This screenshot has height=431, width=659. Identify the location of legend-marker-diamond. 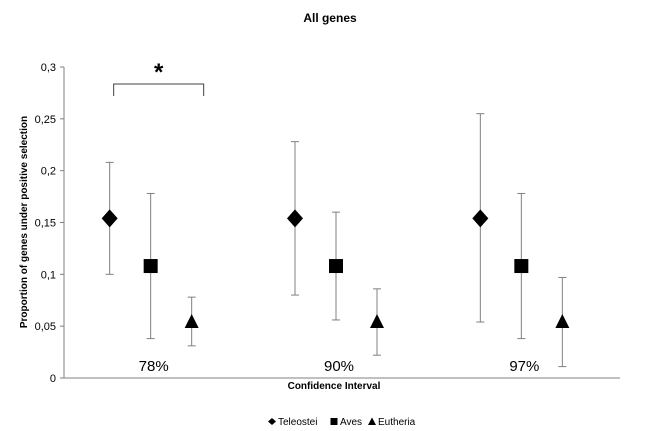
(272, 421).